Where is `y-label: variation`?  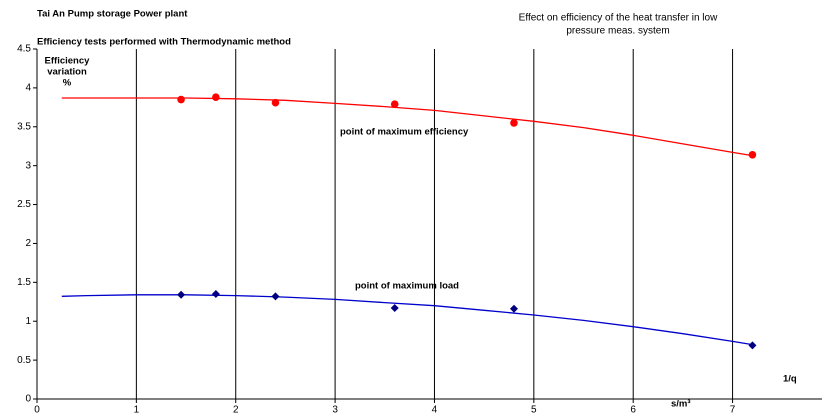
y-label: variation is located at coordinates (67, 72).